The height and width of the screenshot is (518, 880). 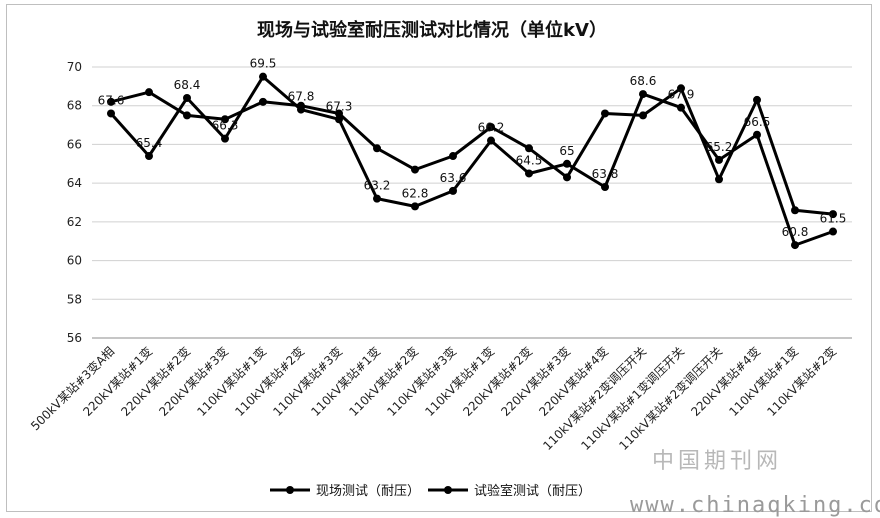 I want to click on y-tick-label: 60, so click(x=74, y=261).